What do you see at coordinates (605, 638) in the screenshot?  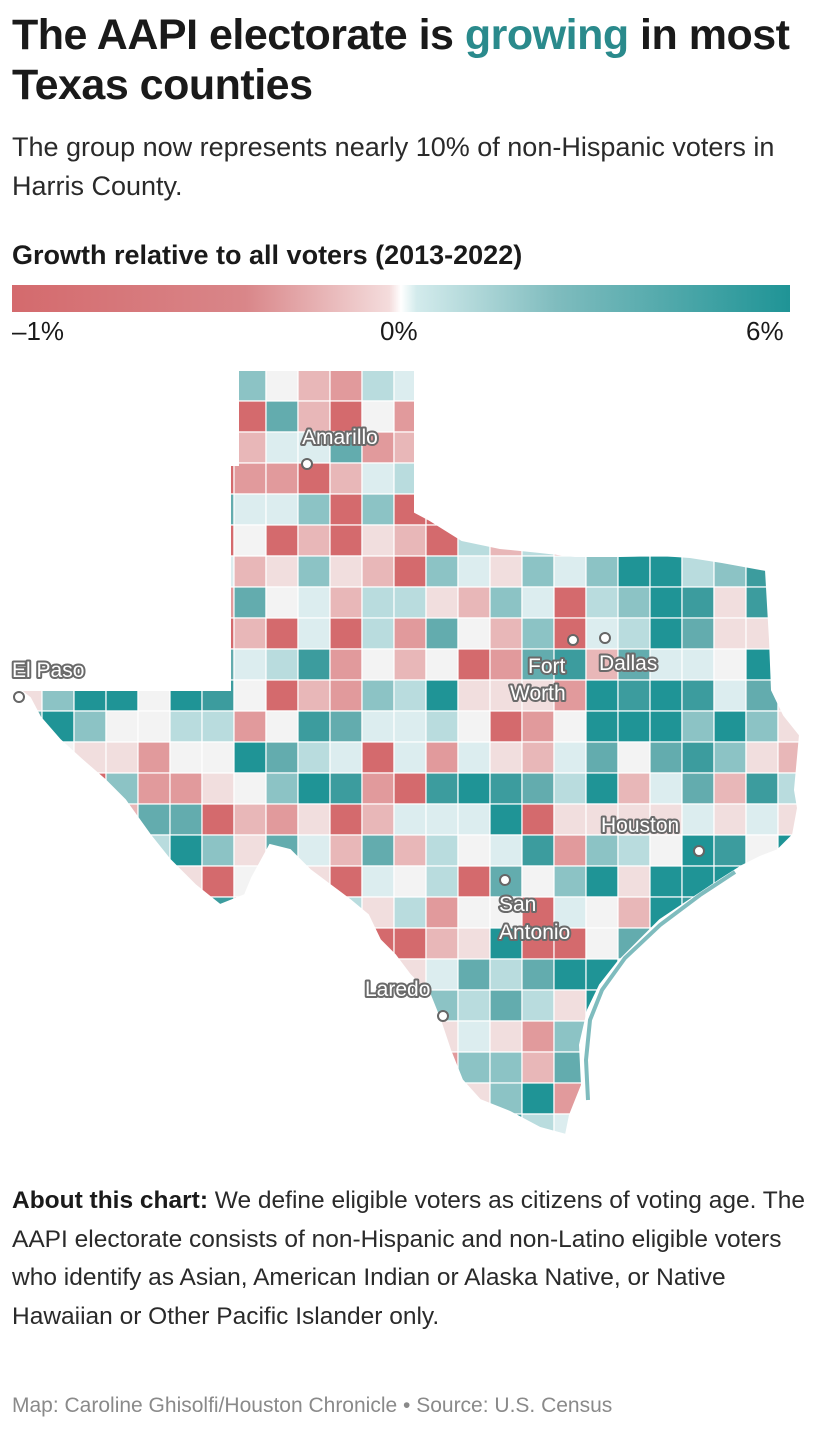 I see `city-marker` at bounding box center [605, 638].